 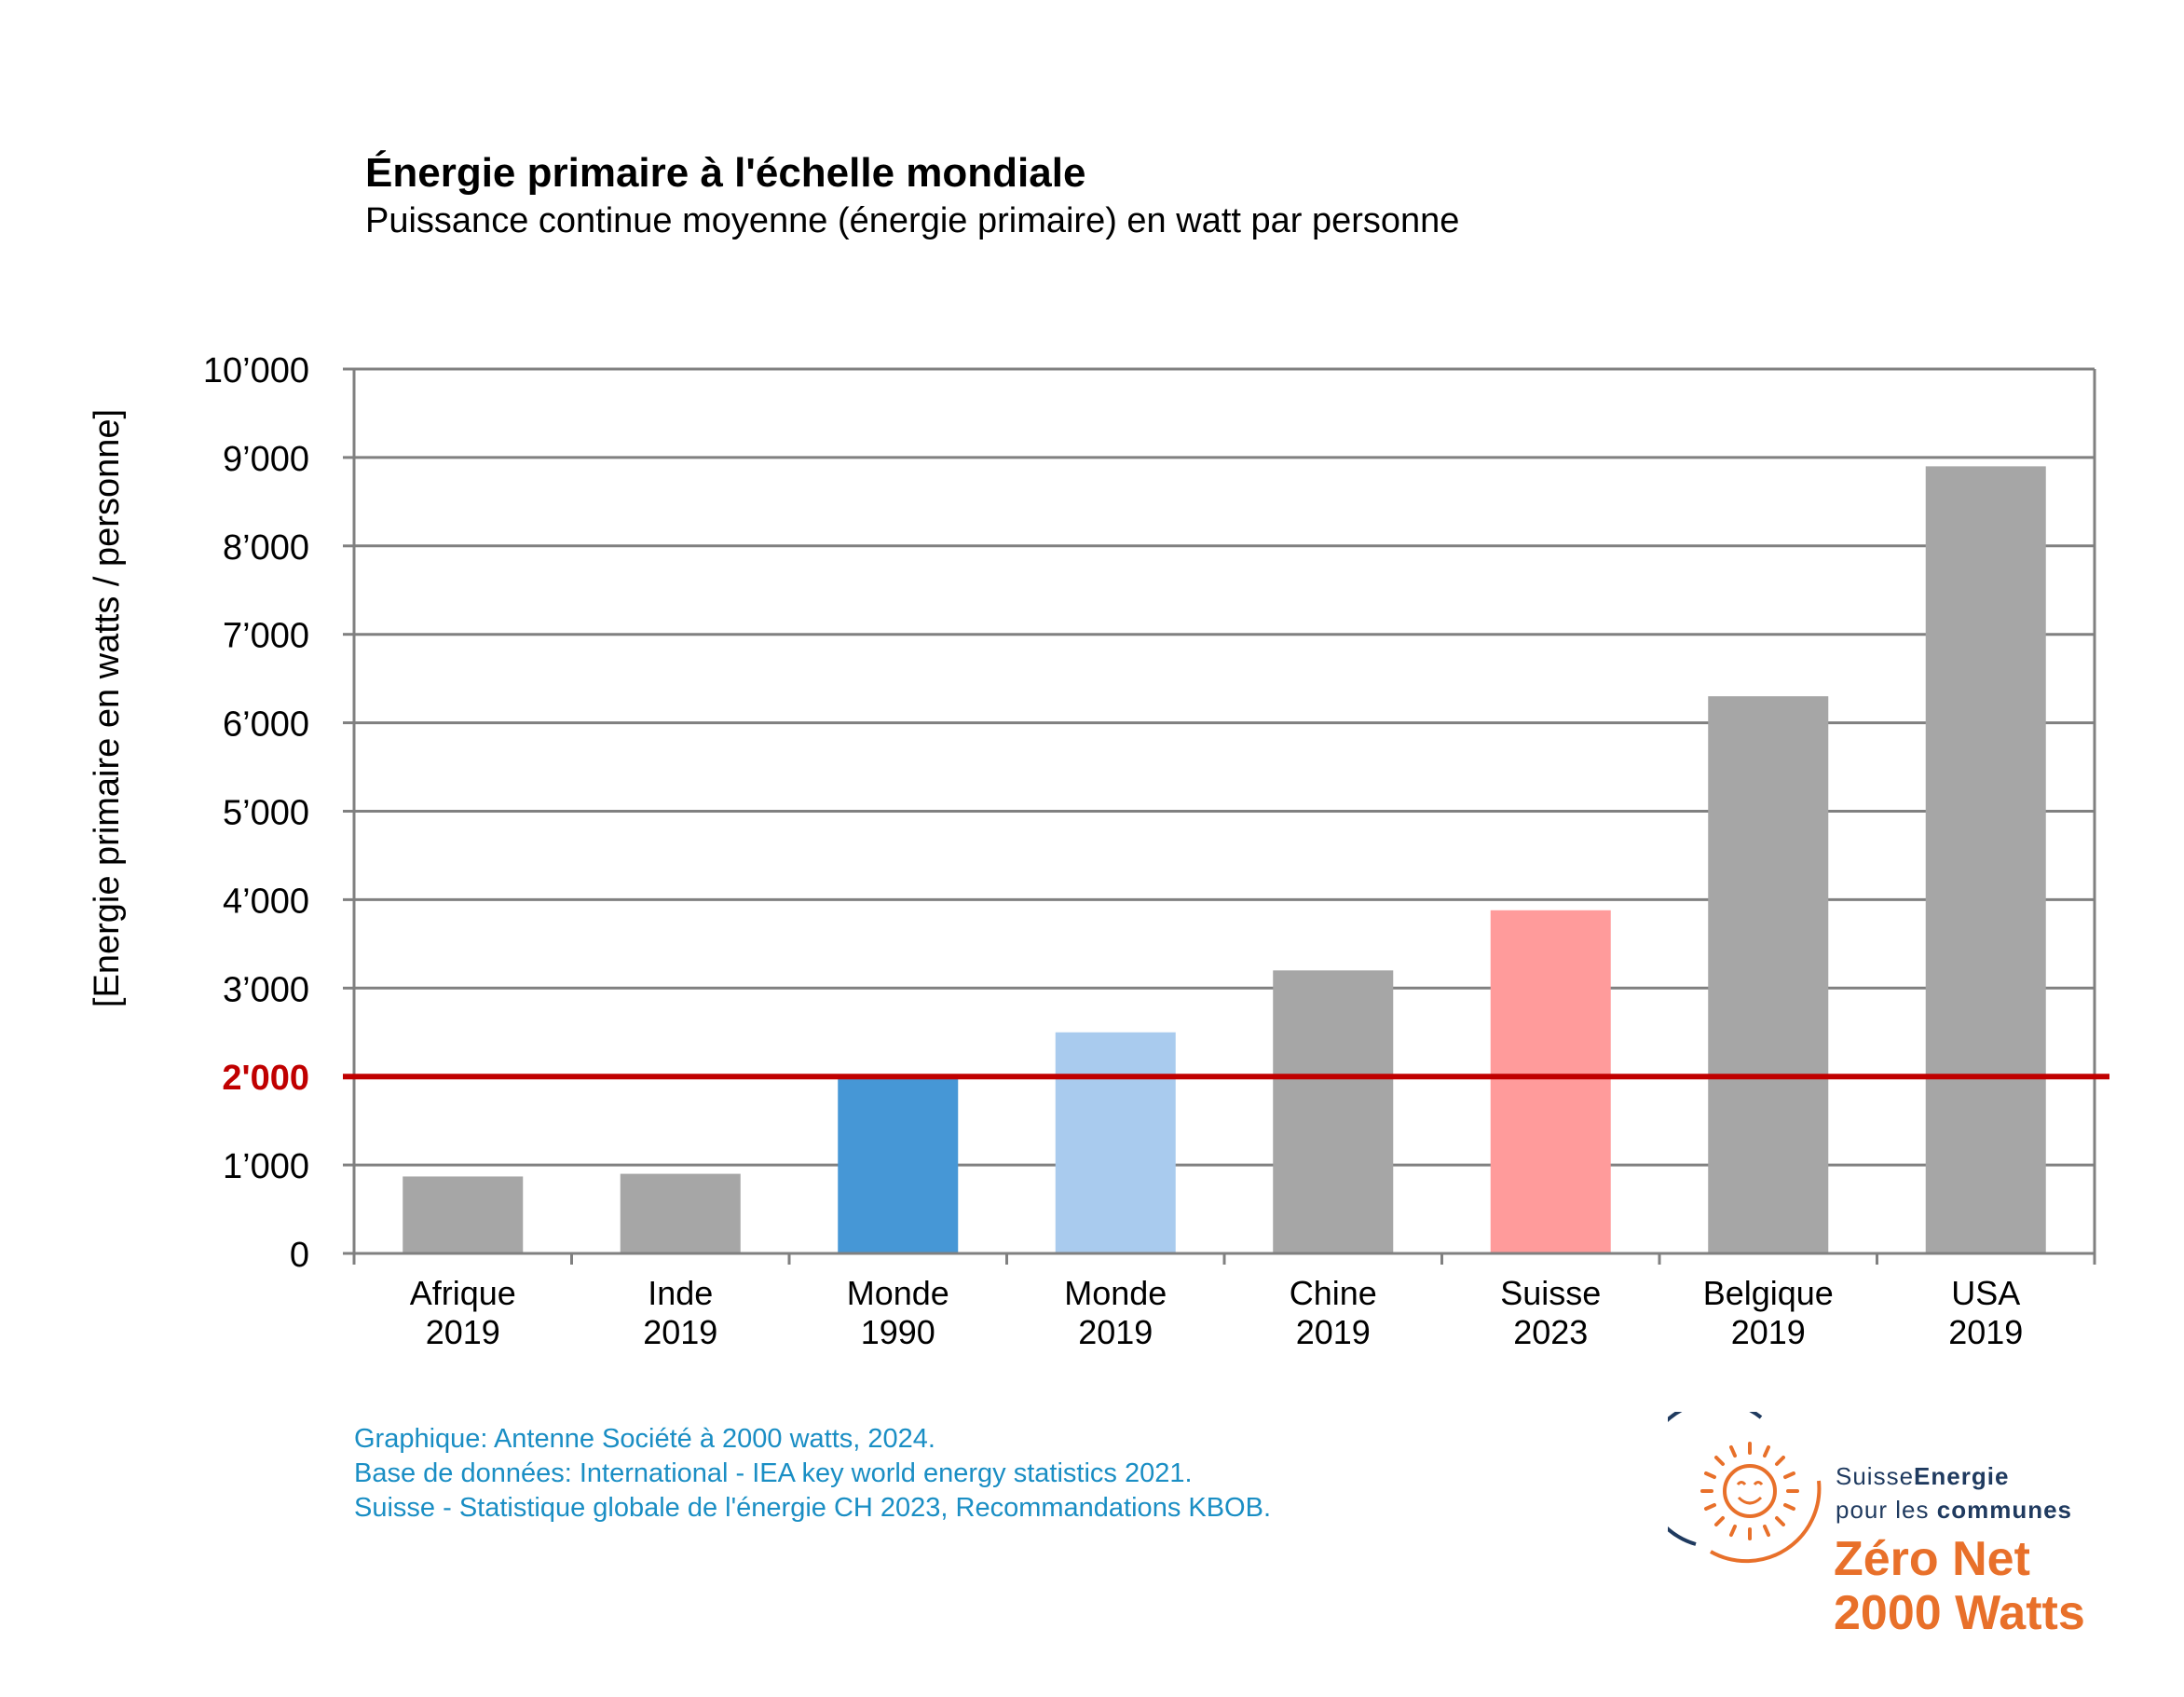 I want to click on chart-title: Énergie primaire à l'échelle mondiale, so click(x=725, y=173).